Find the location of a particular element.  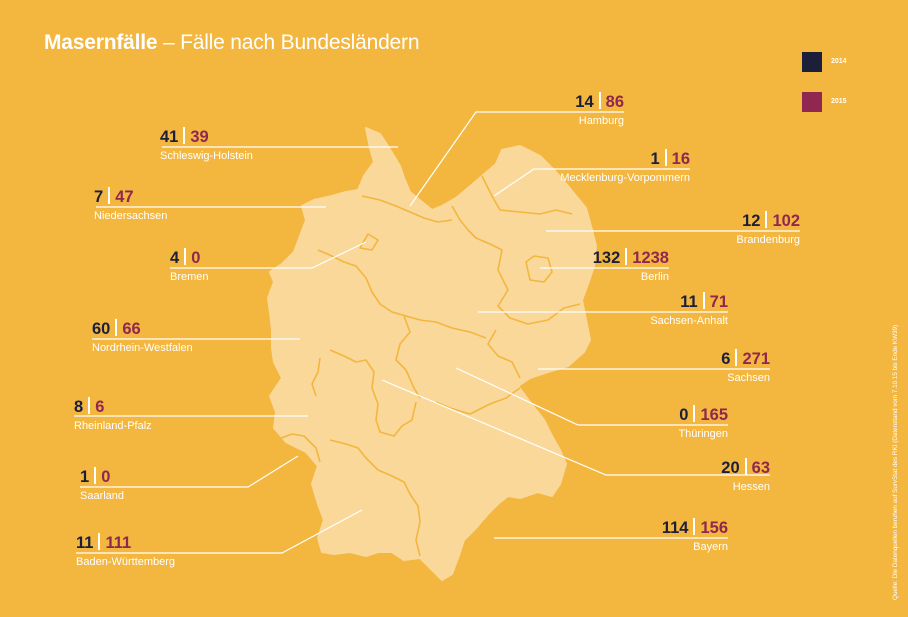

value-2015: 271 is located at coordinates (756, 359).